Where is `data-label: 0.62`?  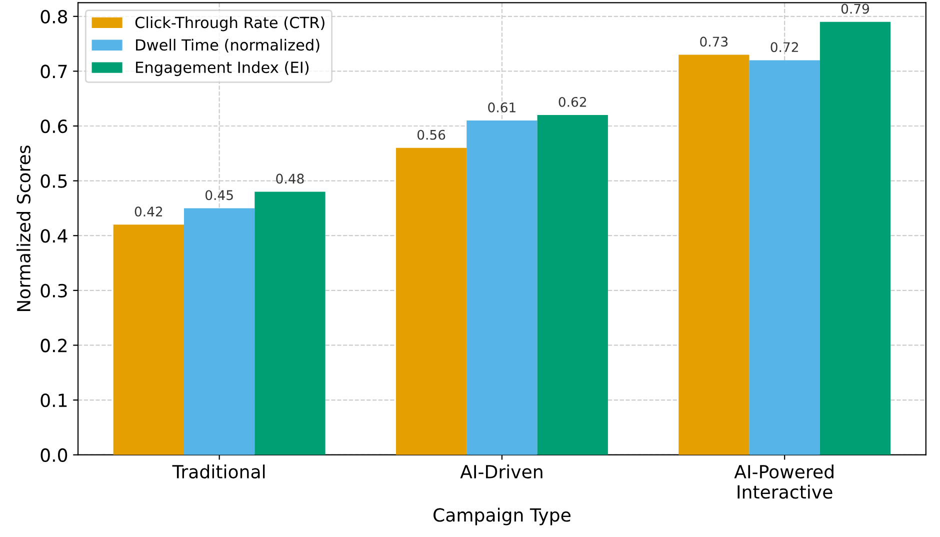
data-label: 0.62 is located at coordinates (572, 101).